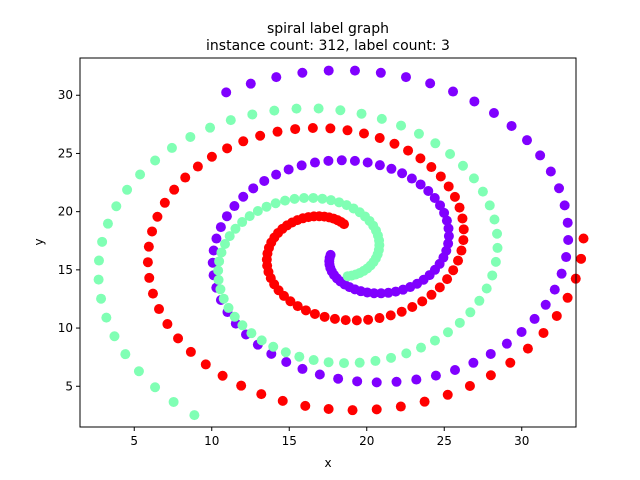  Describe the element at coordinates (65, 95) in the screenshot. I see `y-tick-label: 30` at that location.